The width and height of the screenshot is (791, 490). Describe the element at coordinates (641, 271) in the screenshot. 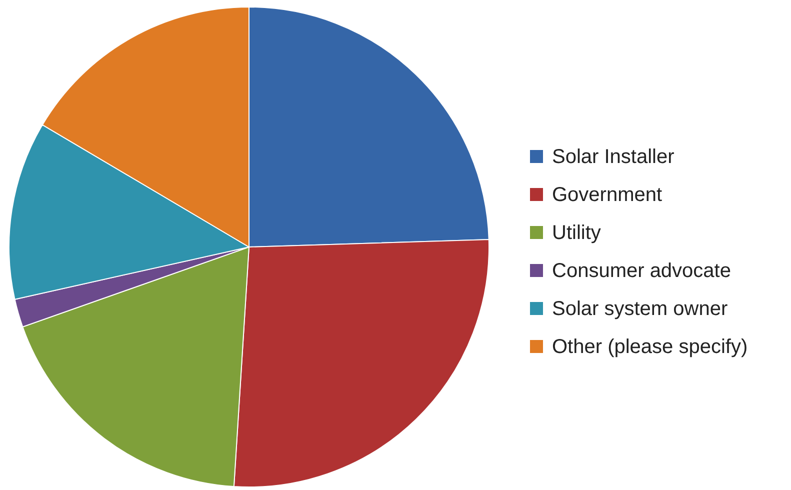

I see `legend-label: Consumer advocate` at that location.